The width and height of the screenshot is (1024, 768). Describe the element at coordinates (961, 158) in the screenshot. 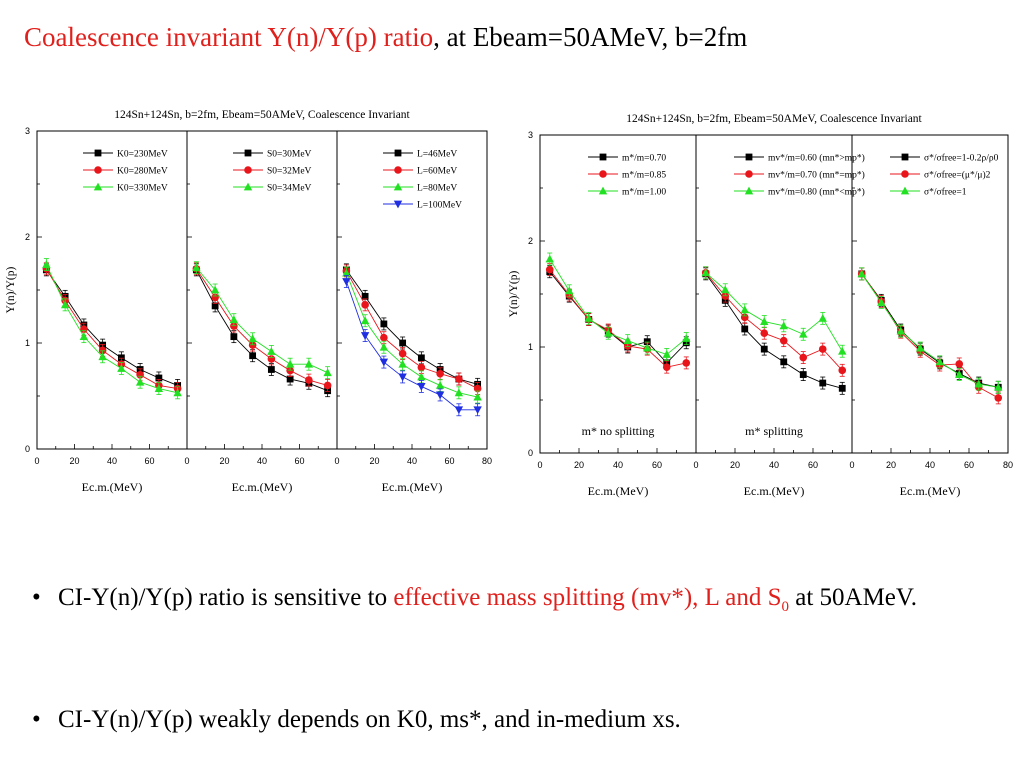

I see `fig-right-panel-3-legend-label: σ*/σfree=1-0.2ρ/ρ0` at that location.